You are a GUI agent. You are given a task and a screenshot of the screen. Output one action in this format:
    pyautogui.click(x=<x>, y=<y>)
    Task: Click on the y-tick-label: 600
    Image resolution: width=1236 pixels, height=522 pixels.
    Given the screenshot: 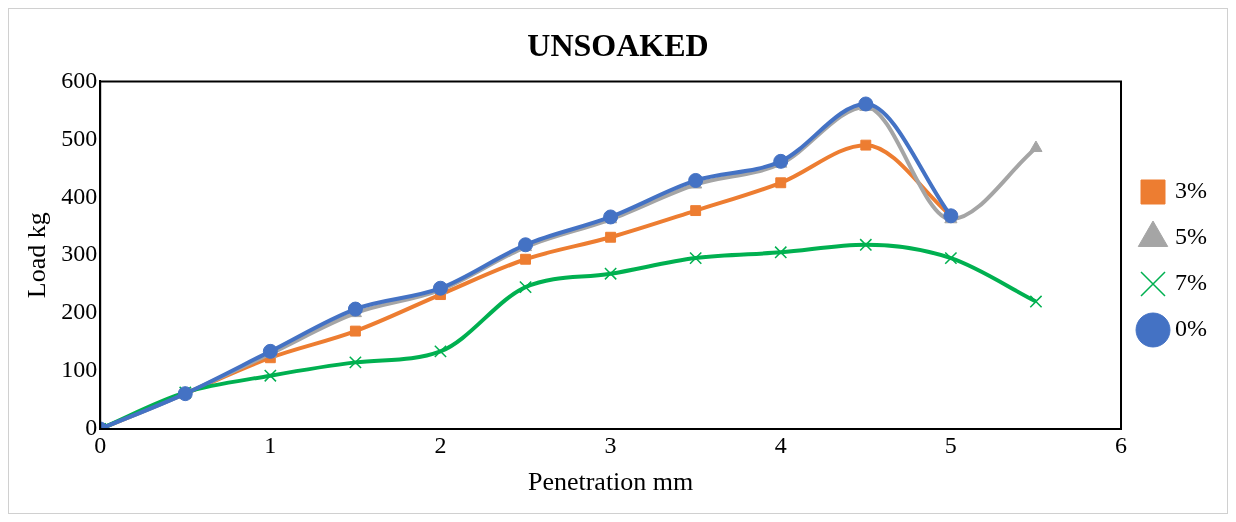 What is the action you would take?
    pyautogui.click(x=79, y=79)
    